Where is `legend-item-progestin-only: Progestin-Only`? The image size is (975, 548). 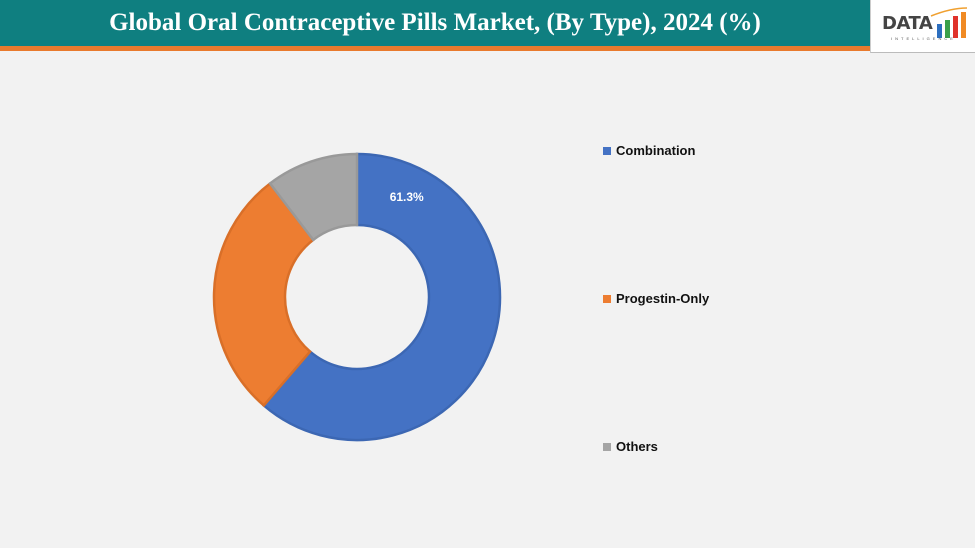 legend-item-progestin-only: Progestin-Only is located at coordinates (656, 298).